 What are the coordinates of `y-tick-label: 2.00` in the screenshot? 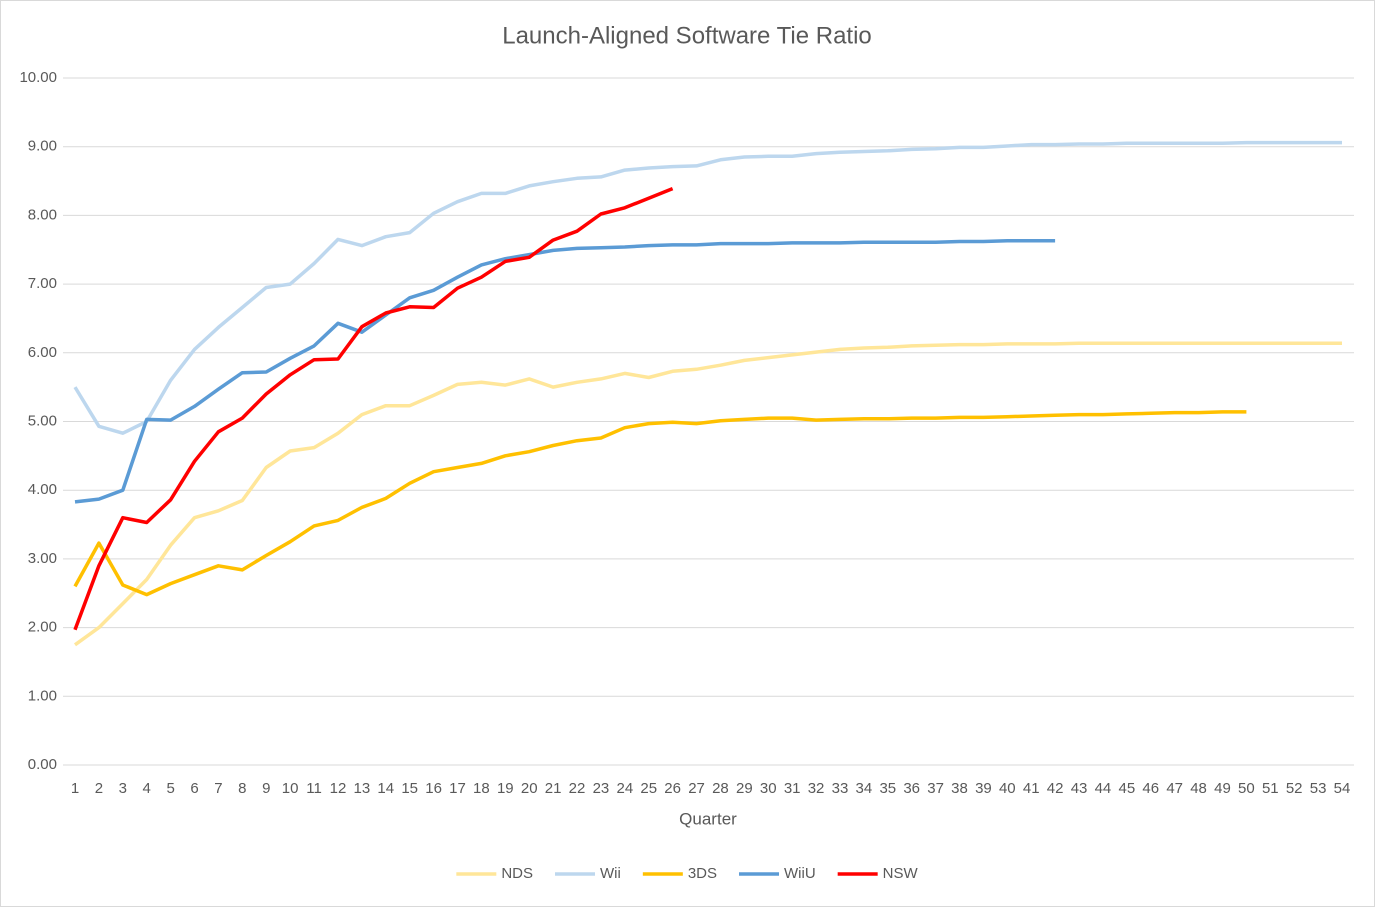 It's located at (42, 627).